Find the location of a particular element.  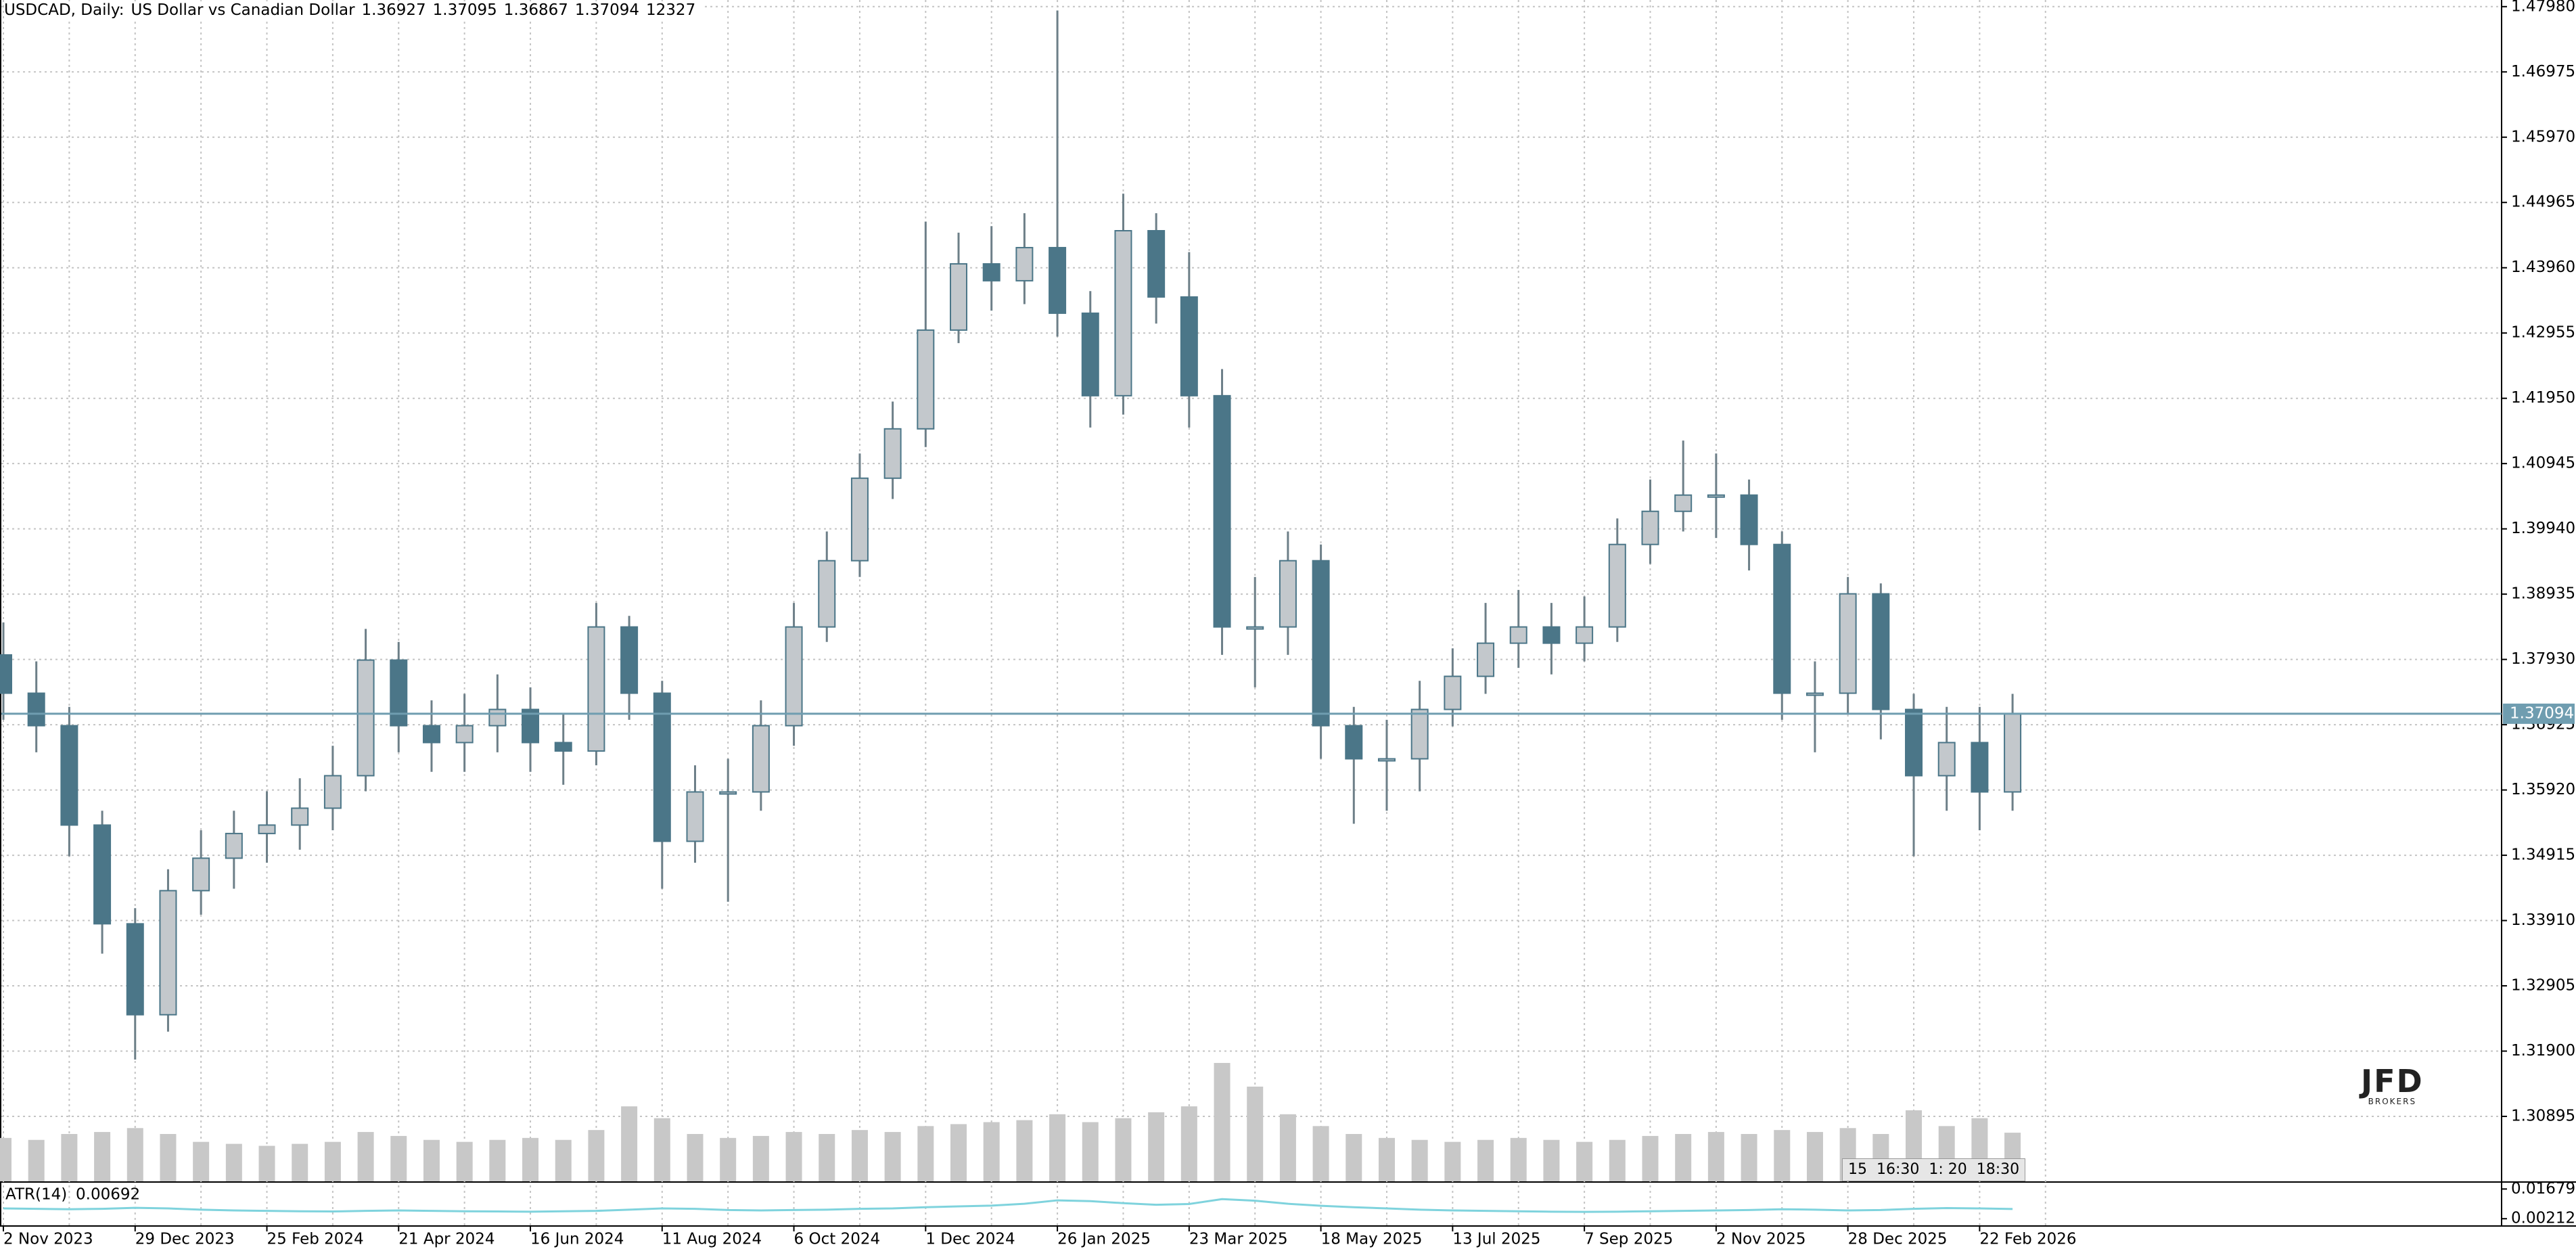

x-tick-label: 2 Nov 2023 is located at coordinates (48, 1239).